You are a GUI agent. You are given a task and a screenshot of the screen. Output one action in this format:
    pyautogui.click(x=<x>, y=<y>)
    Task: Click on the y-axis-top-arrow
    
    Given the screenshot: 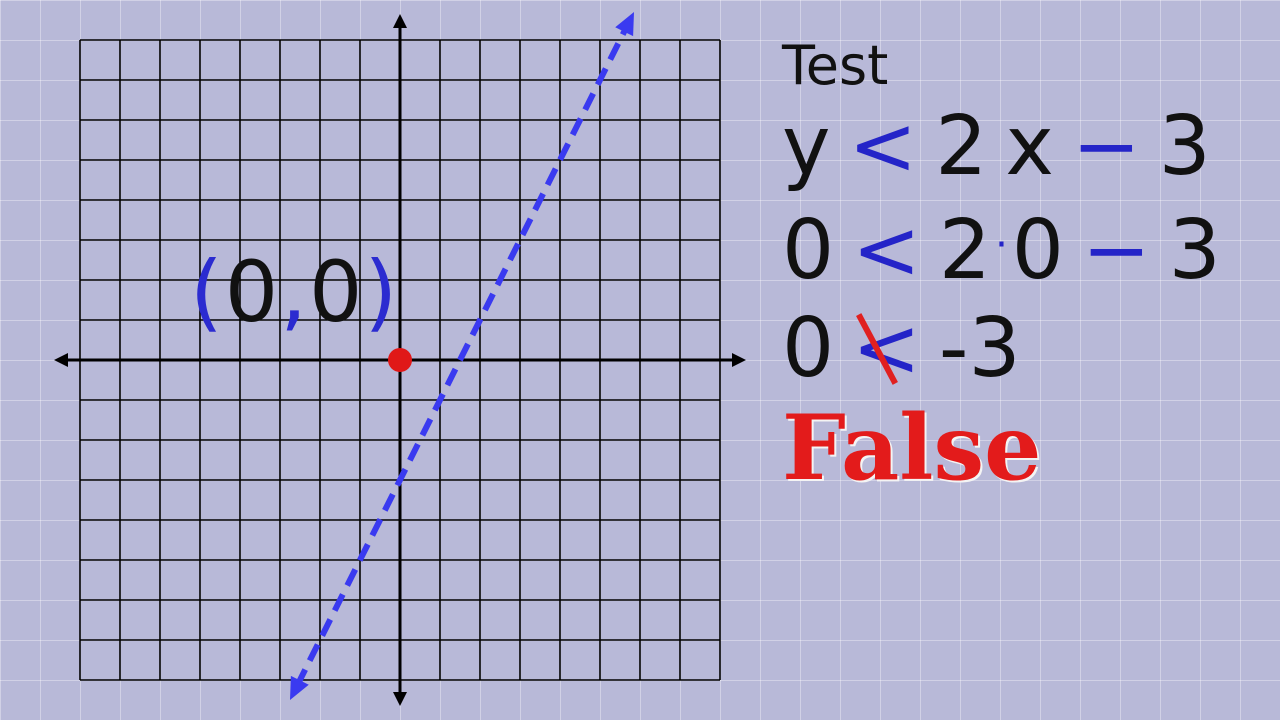 What is the action you would take?
    pyautogui.click(x=400, y=21)
    